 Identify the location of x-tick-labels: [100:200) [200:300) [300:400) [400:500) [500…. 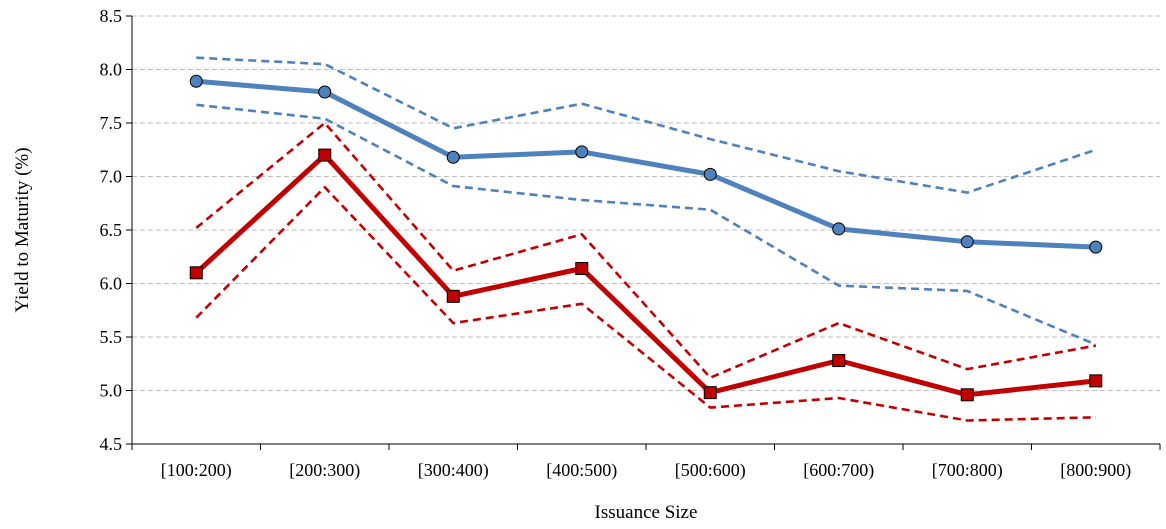
(646, 470).